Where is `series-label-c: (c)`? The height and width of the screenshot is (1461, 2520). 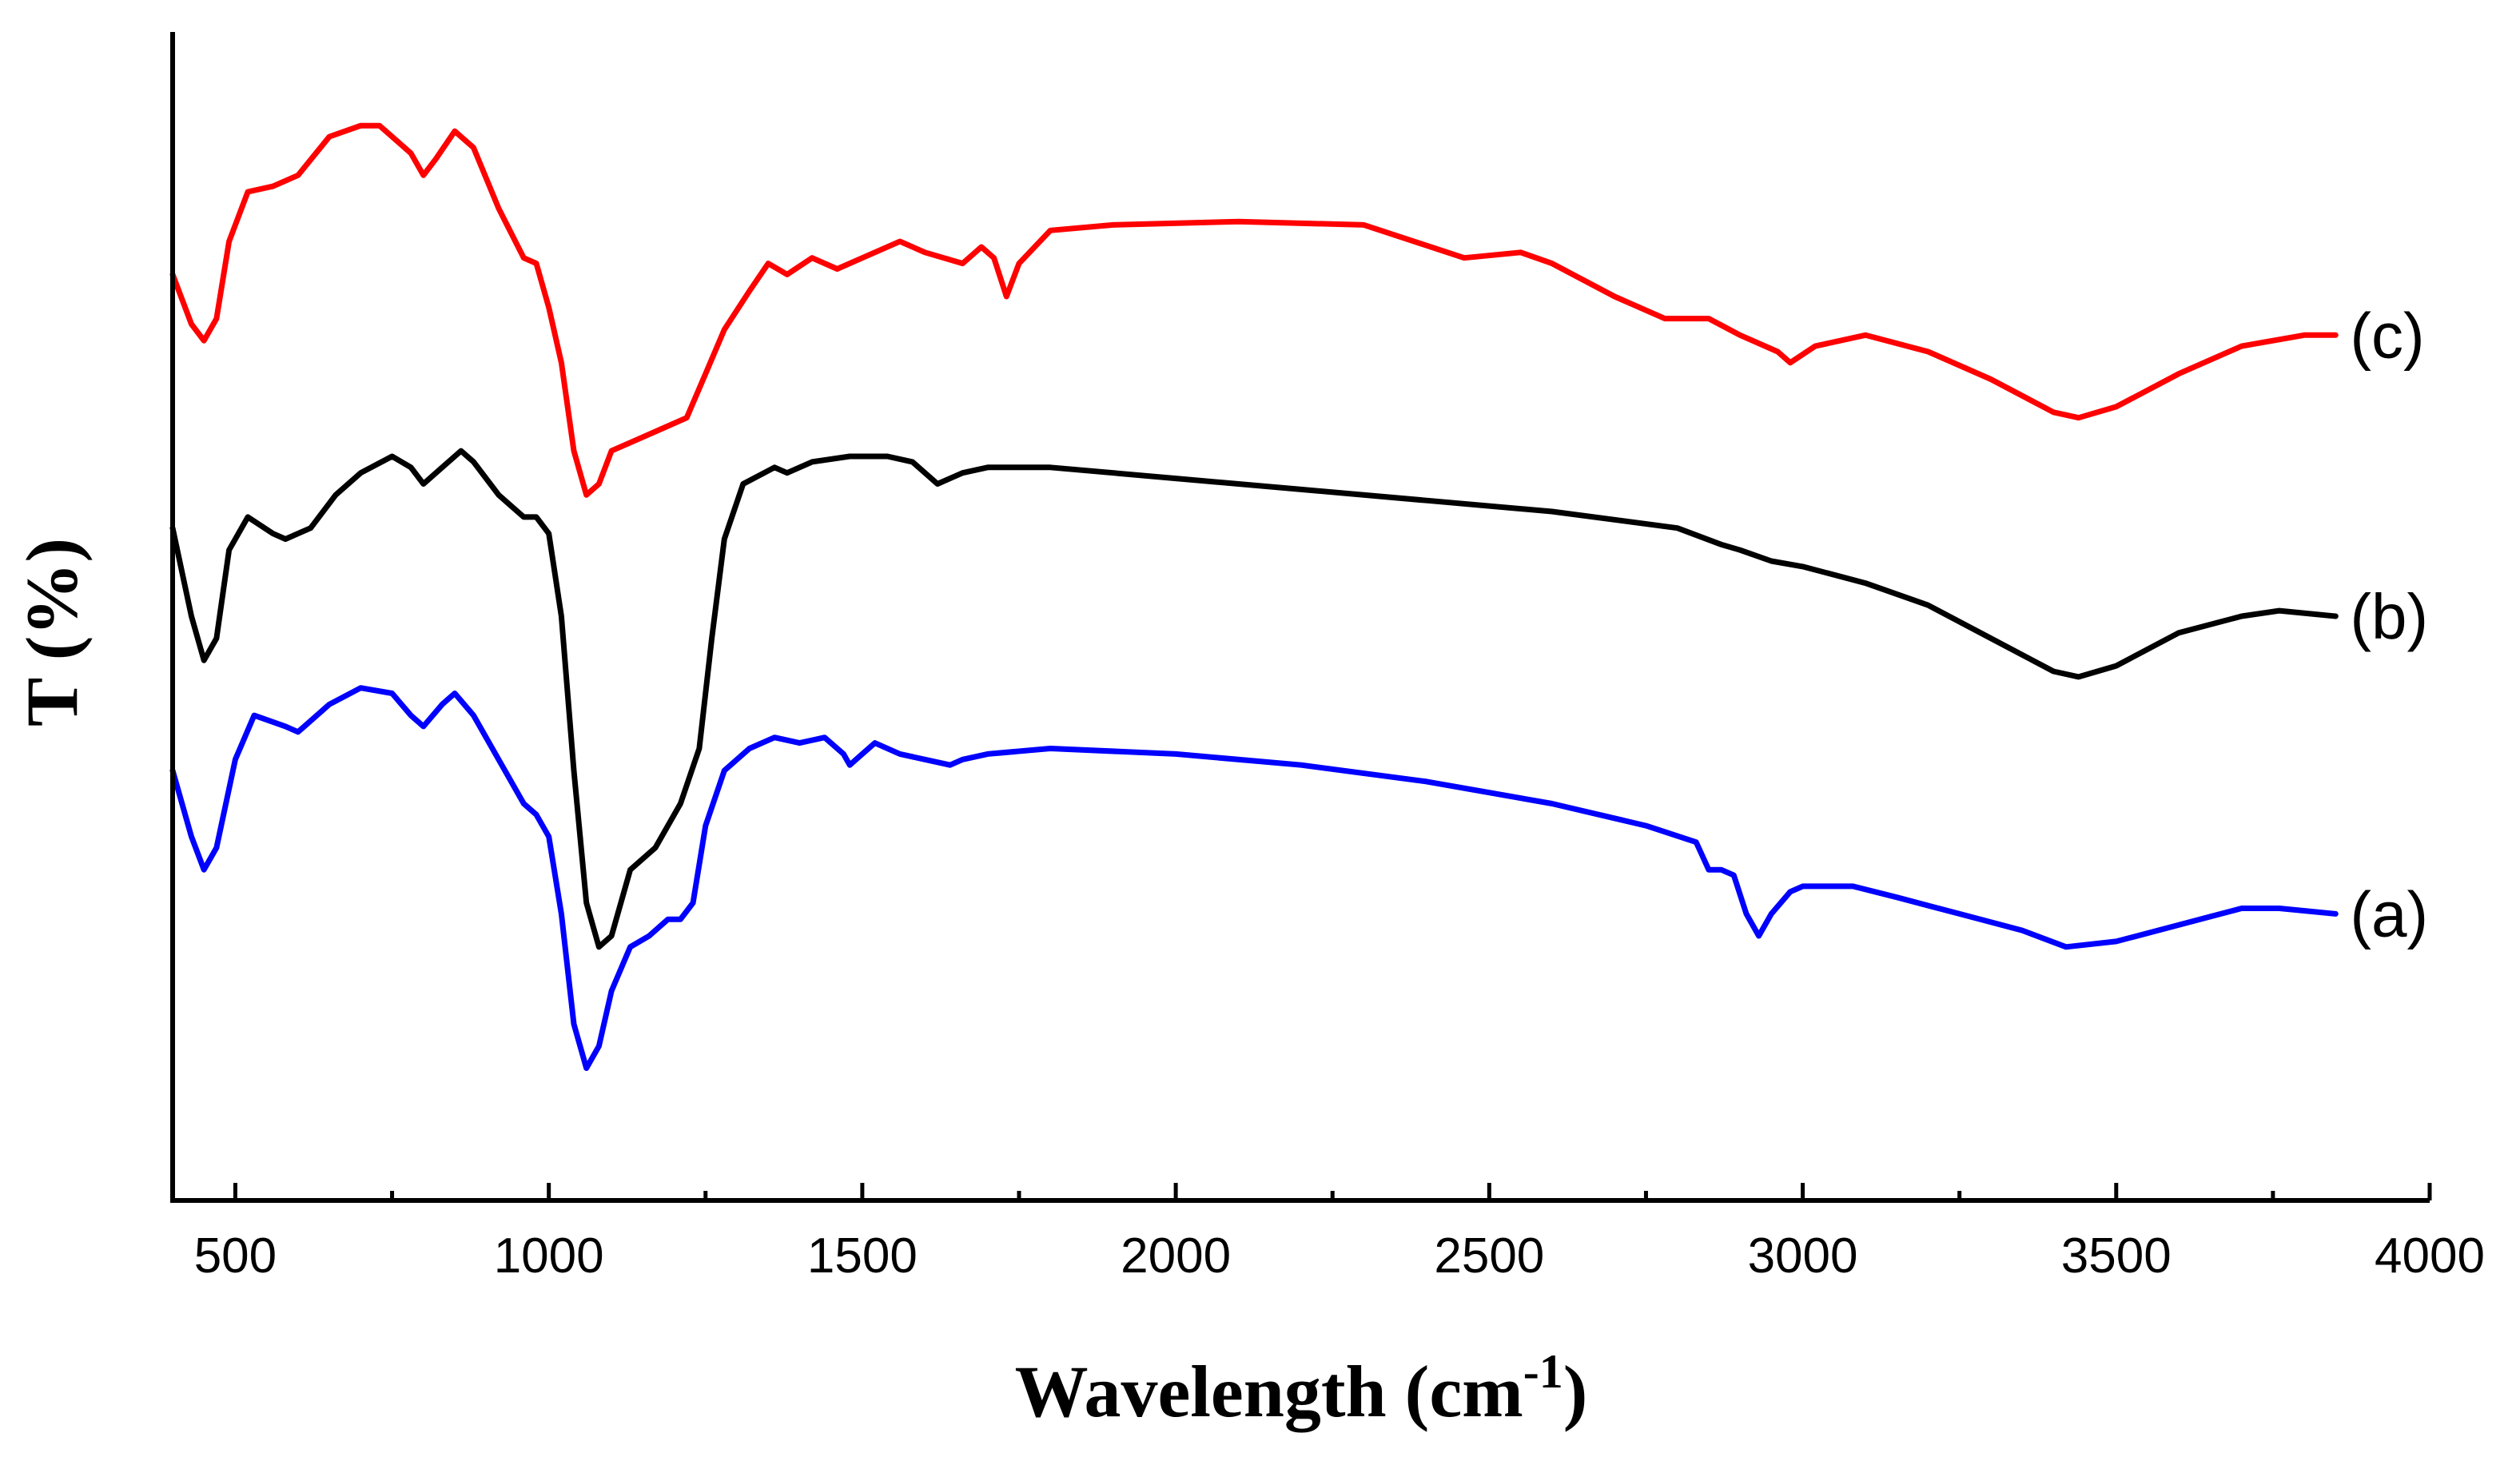
series-label-c: (c) is located at coordinates (2387, 335).